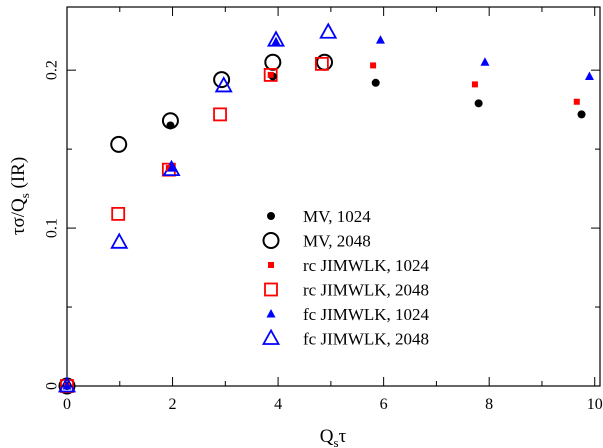  What do you see at coordinates (18, 216) in the screenshot?
I see `y-axis-label-main: τσ/Q` at bounding box center [18, 216].